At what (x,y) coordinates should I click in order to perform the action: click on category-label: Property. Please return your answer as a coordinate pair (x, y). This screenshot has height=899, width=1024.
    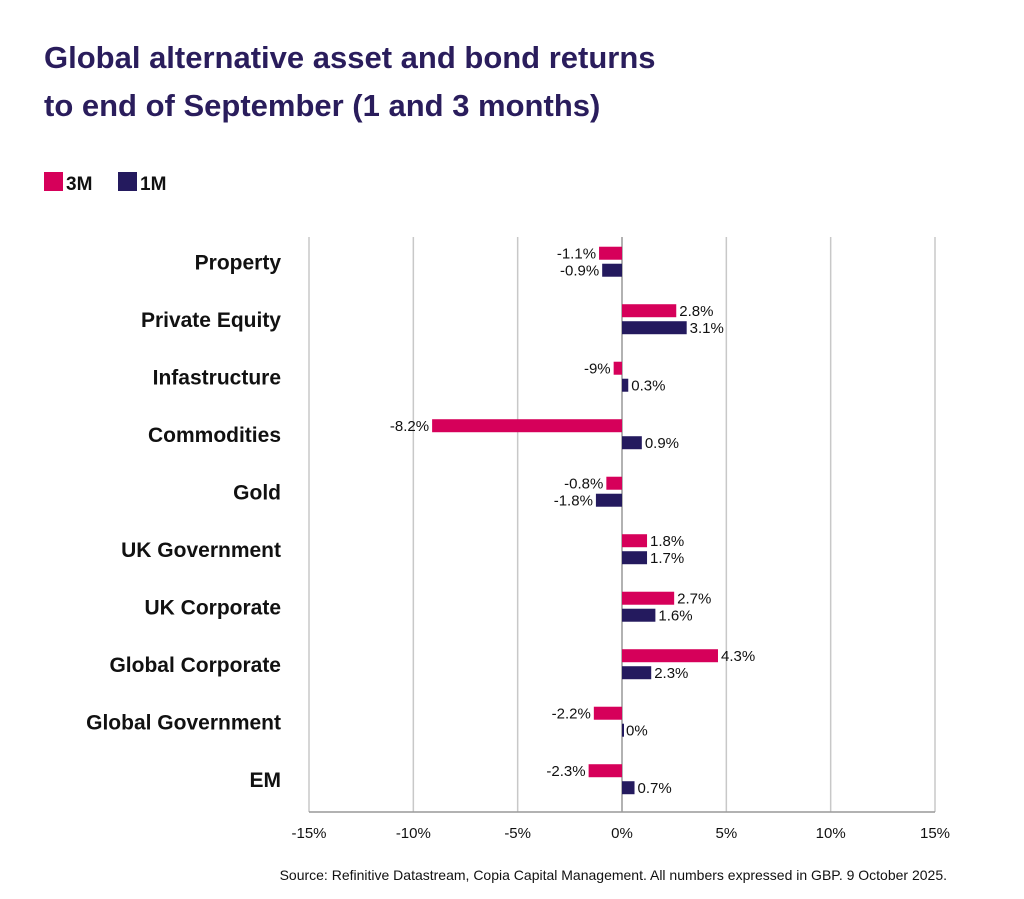
    Looking at the image, I should click on (238, 263).